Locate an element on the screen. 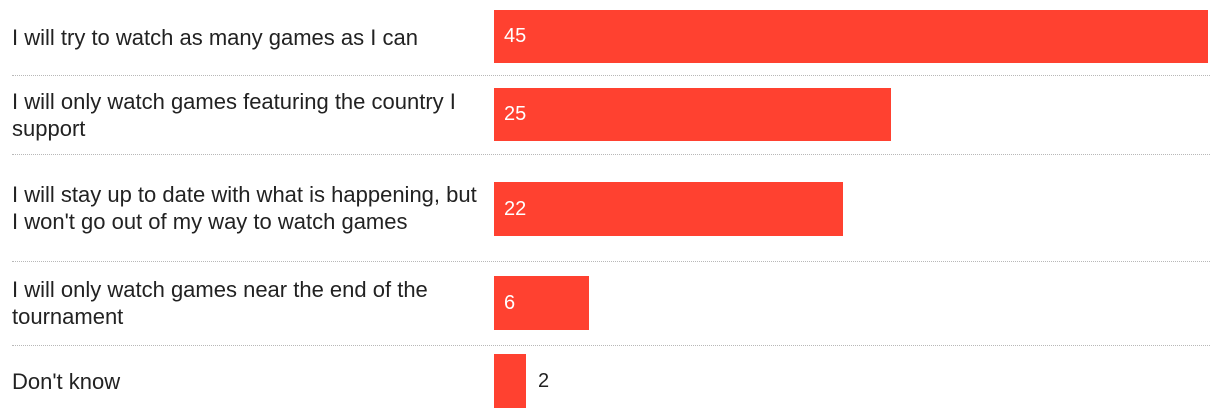 The height and width of the screenshot is (418, 1220). data-label: 45 is located at coordinates (515, 36).